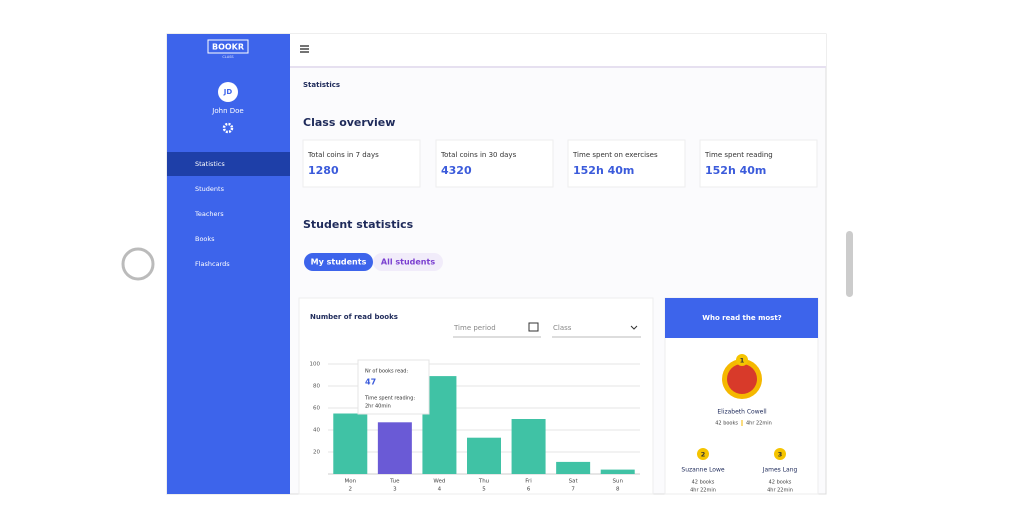 Image resolution: width=1024 pixels, height=532 pixels. I want to click on tooltip-label: Time spent reading:, so click(389, 399).